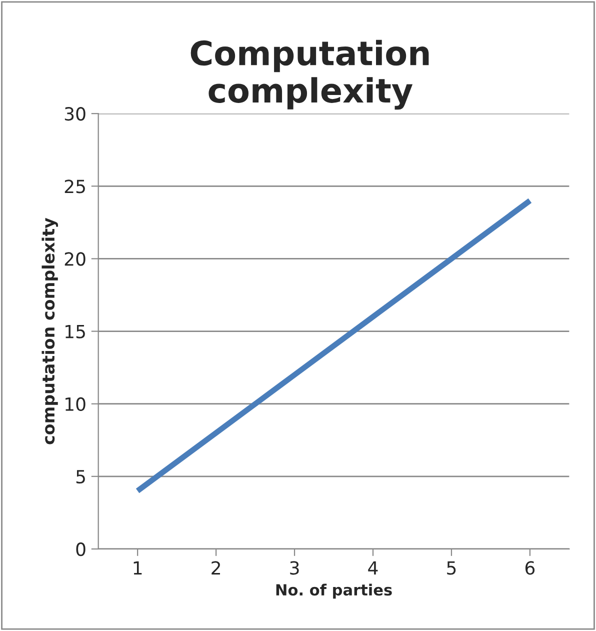 The height and width of the screenshot is (631, 596). Describe the element at coordinates (334, 591) in the screenshot. I see `x-axis-title: No. of parties` at that location.